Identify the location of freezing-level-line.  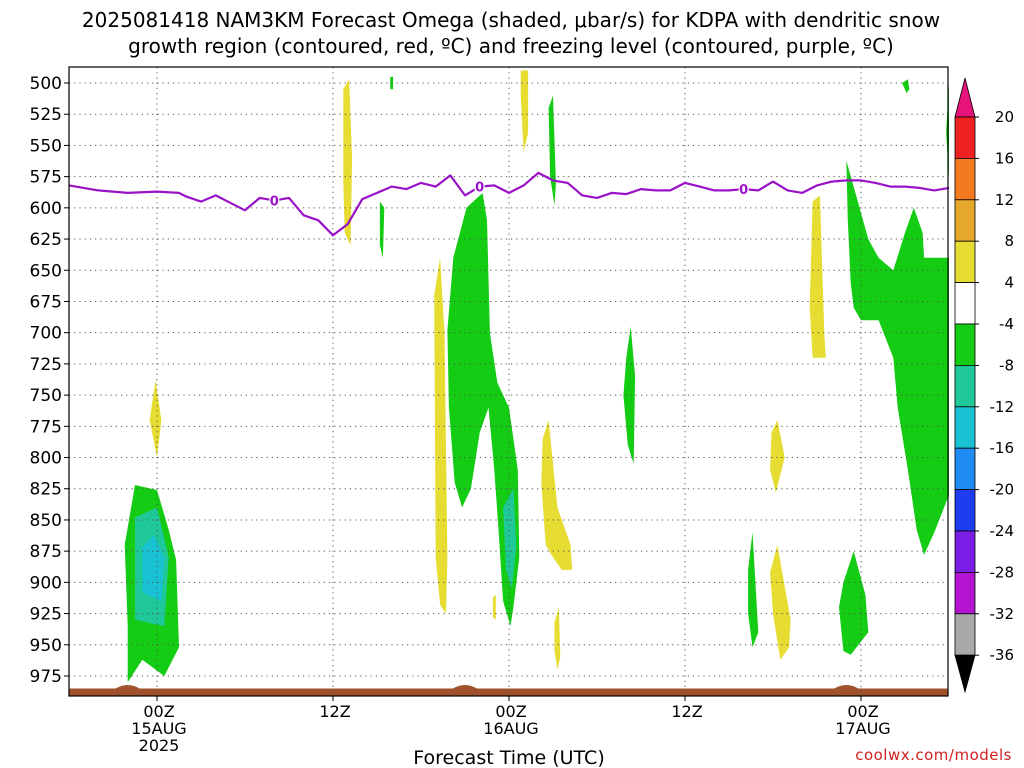
(509, 204).